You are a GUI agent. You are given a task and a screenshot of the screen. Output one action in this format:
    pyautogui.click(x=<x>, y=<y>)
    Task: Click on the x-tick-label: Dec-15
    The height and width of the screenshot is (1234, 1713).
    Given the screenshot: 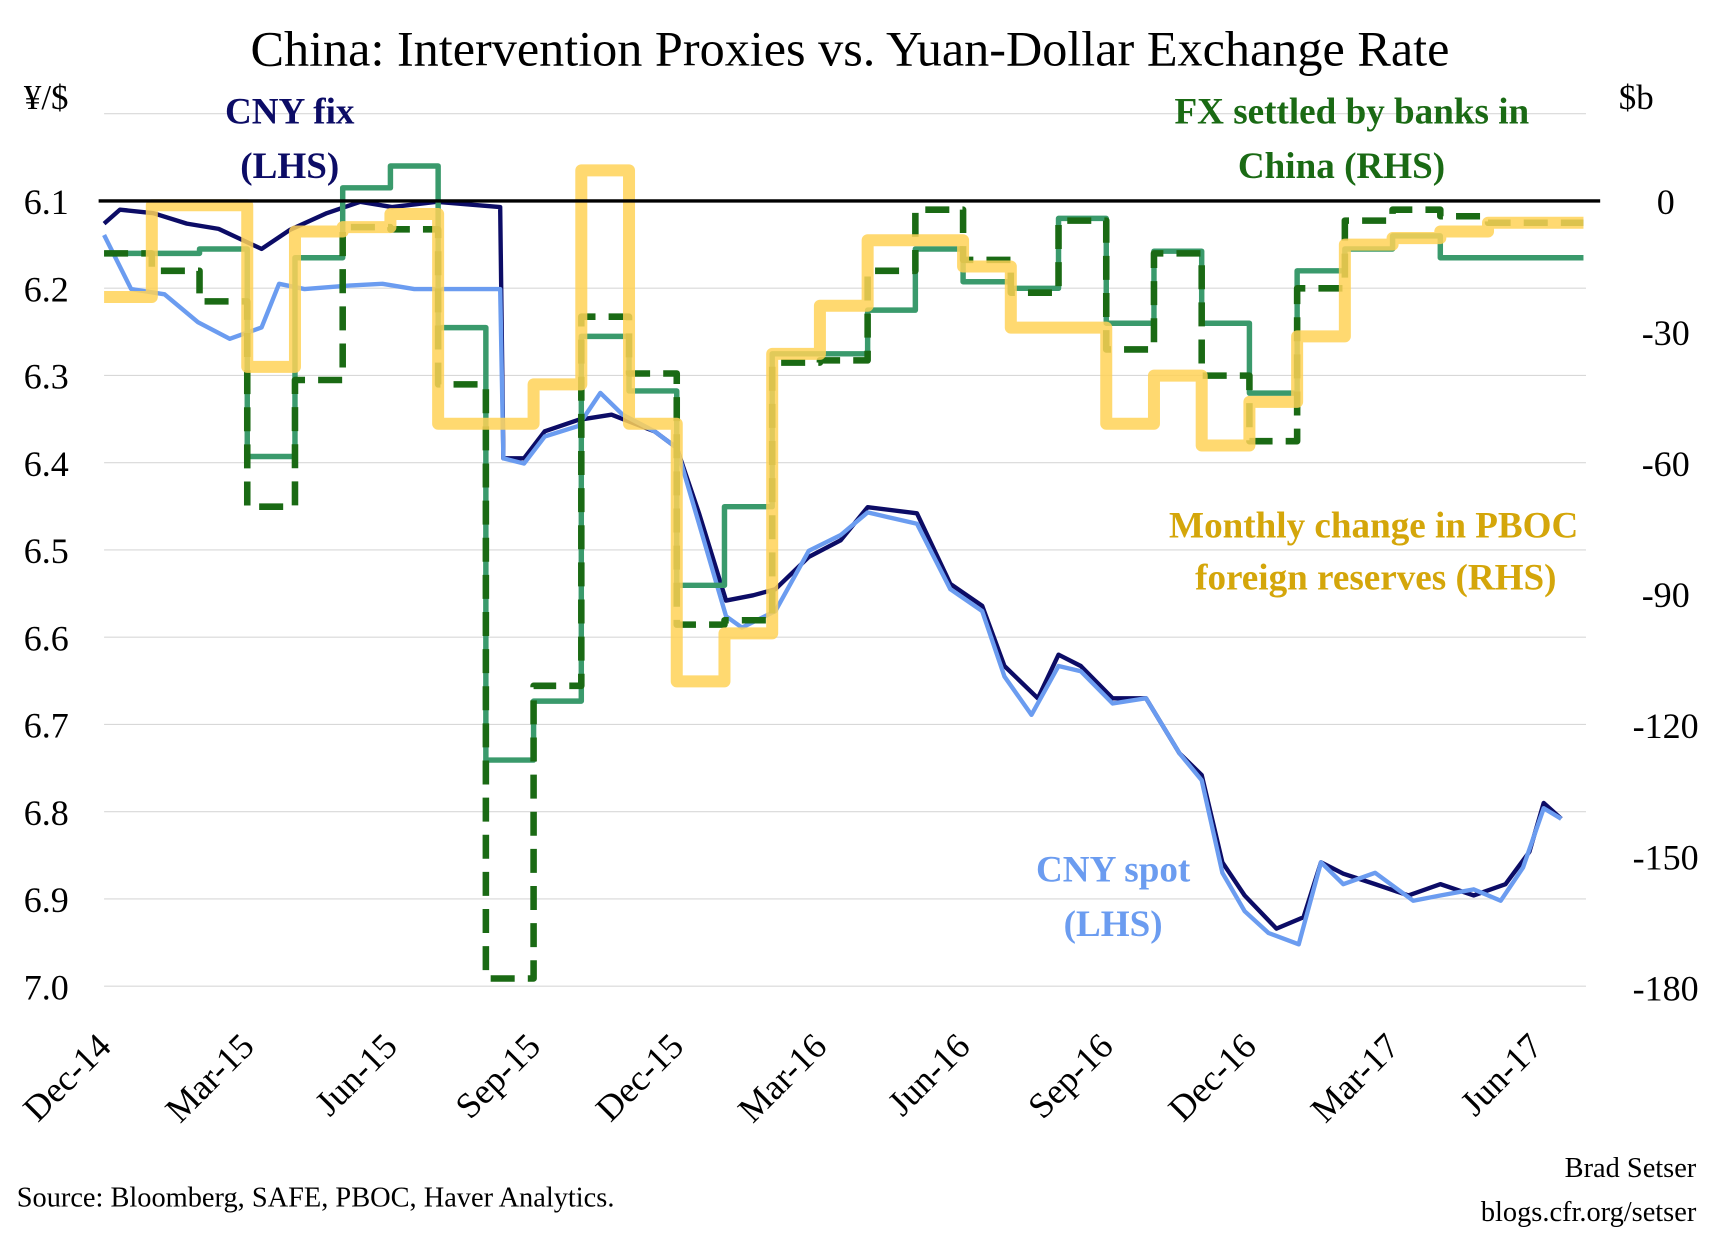 What is the action you would take?
    pyautogui.click(x=639, y=1077)
    